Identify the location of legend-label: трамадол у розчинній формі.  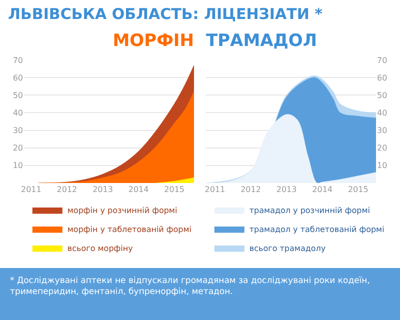
(309, 210).